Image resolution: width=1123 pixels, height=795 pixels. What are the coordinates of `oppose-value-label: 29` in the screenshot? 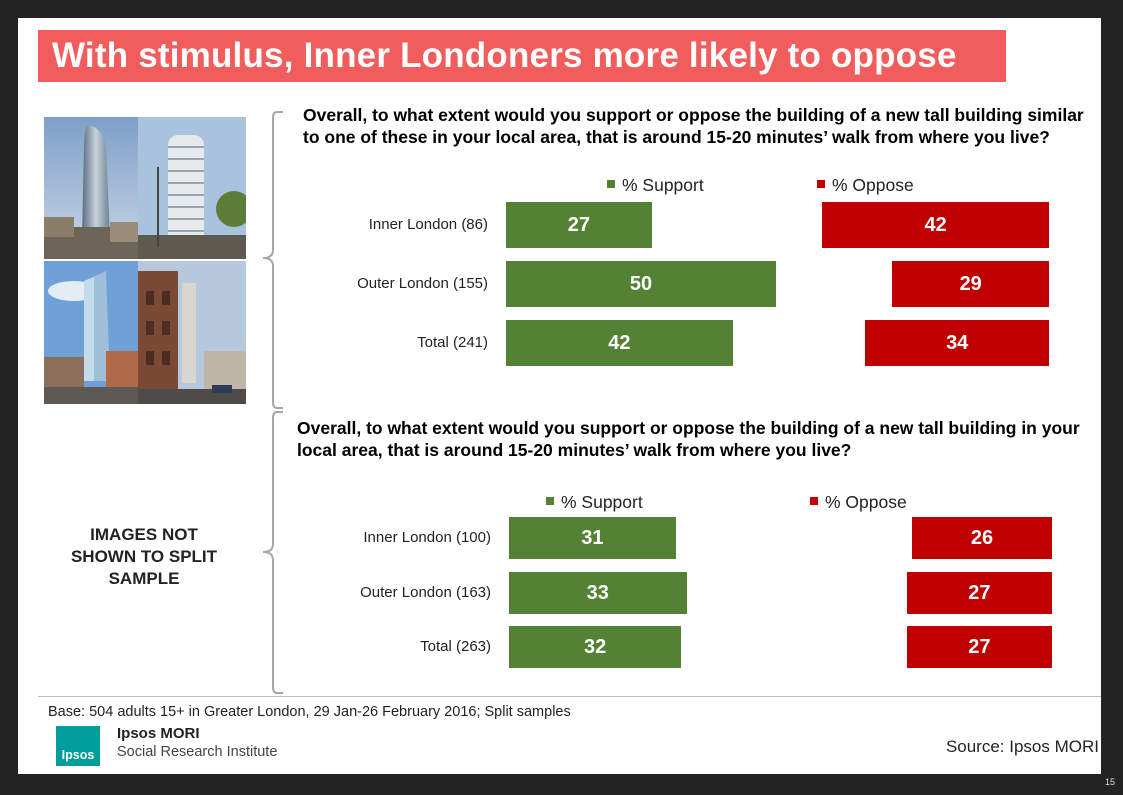 It's located at (970, 283).